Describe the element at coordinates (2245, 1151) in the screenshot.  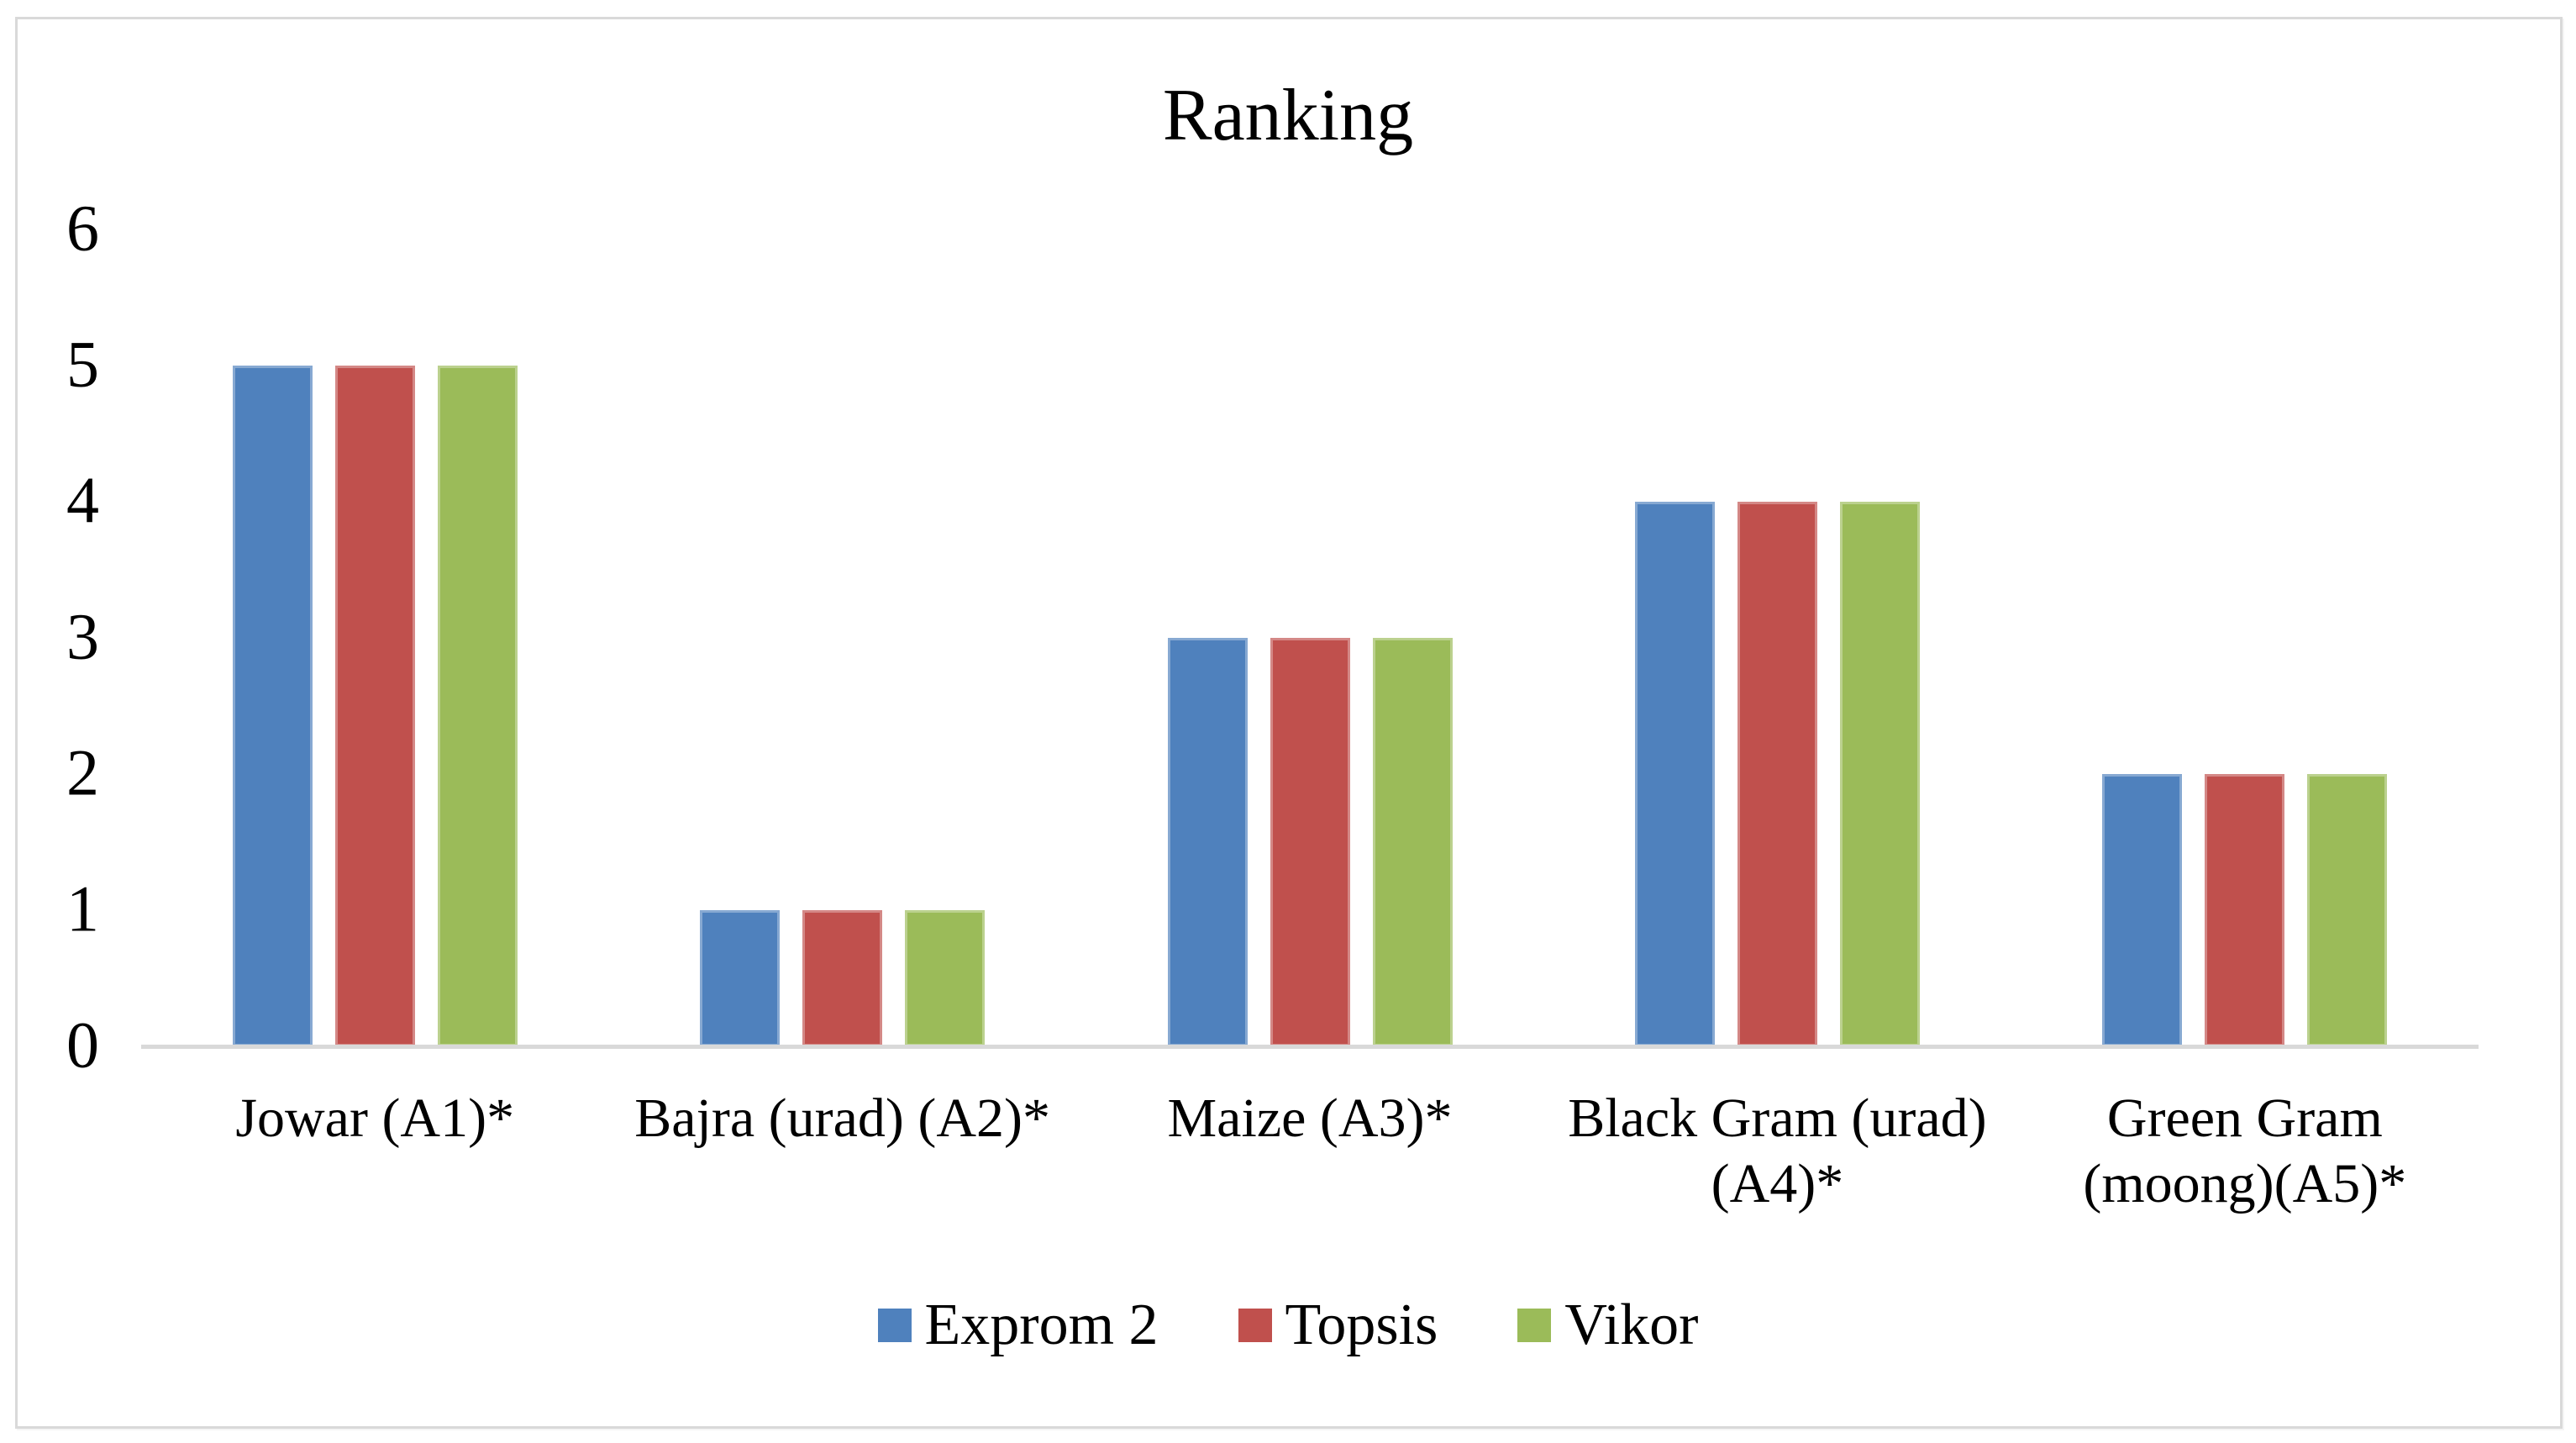
I see `x-category-label: Green Gram (moong)(A5)*` at that location.